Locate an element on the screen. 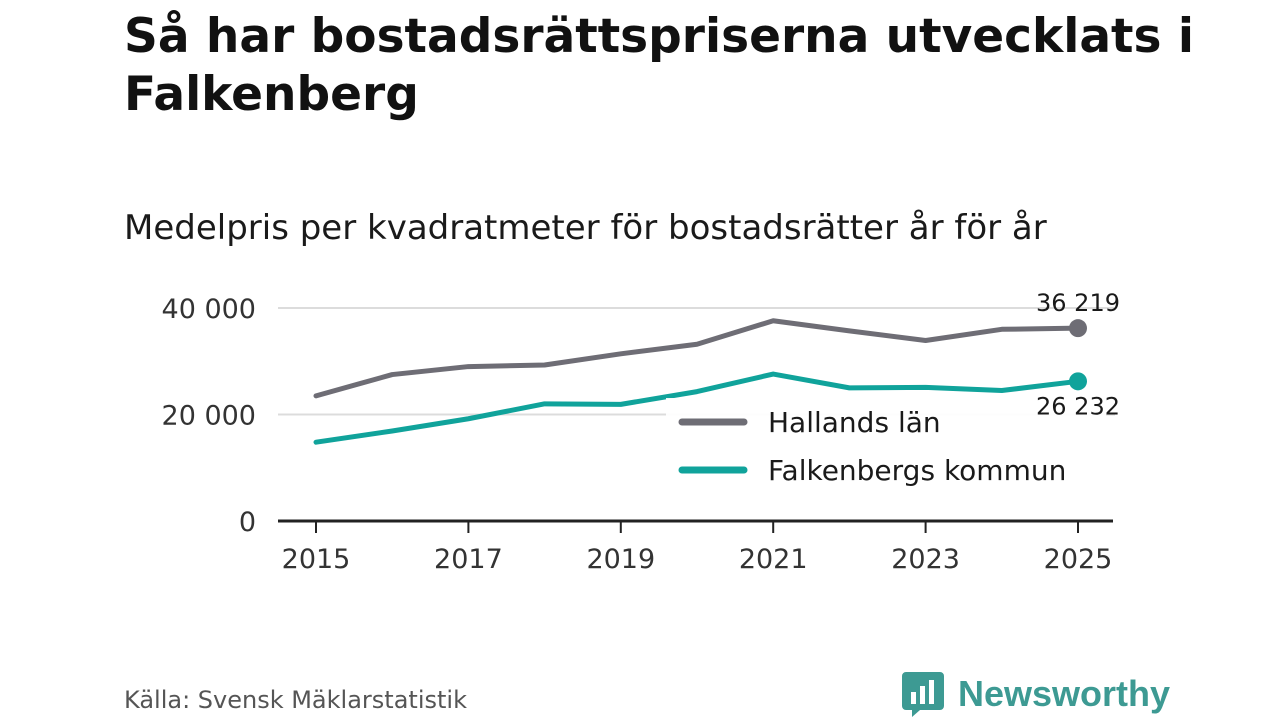 This screenshot has width=1280, height=720. series-layer is located at coordinates (700, 381).